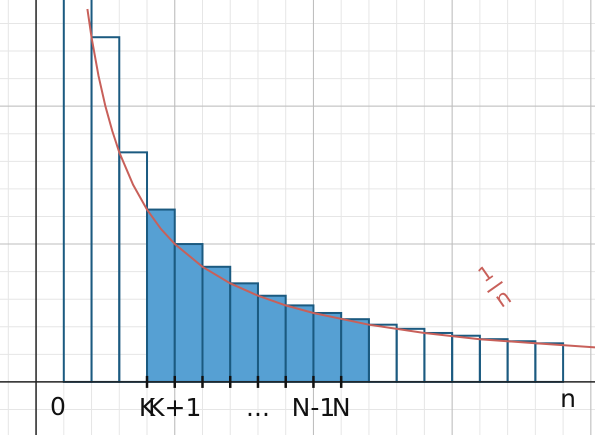 This screenshot has height=435, width=595. I want to click on x-tick-label: K, so click(147, 407).